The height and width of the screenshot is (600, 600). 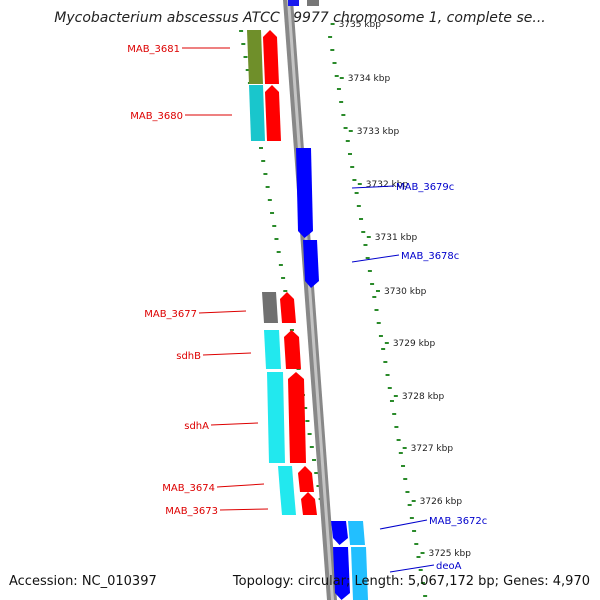 What do you see at coordinates (83, 581) in the screenshot?
I see `accession-text: Accession: NC_010397` at bounding box center [83, 581].